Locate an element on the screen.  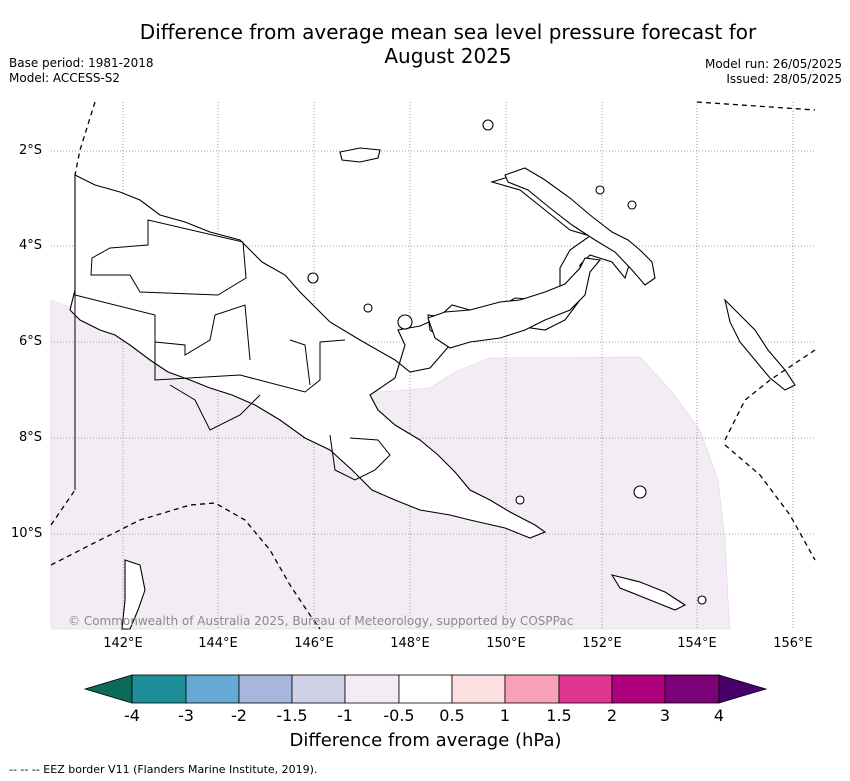
run-info: Model run: 26/05/2025 Issued: 28/05/2025 is located at coordinates (773, 72).